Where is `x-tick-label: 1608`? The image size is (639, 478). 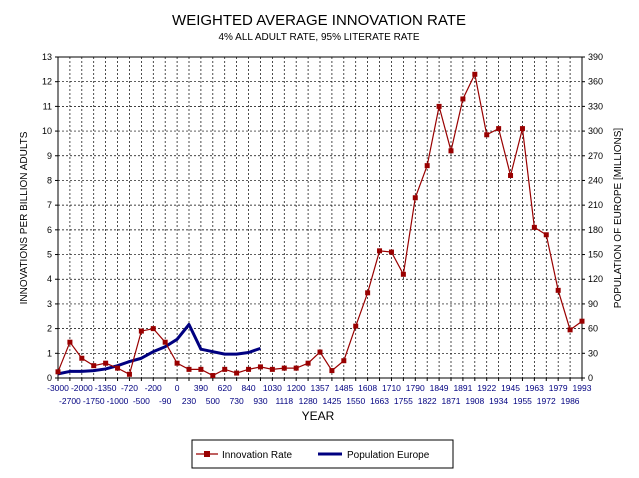 x-tick-label: 1608 is located at coordinates (367, 388).